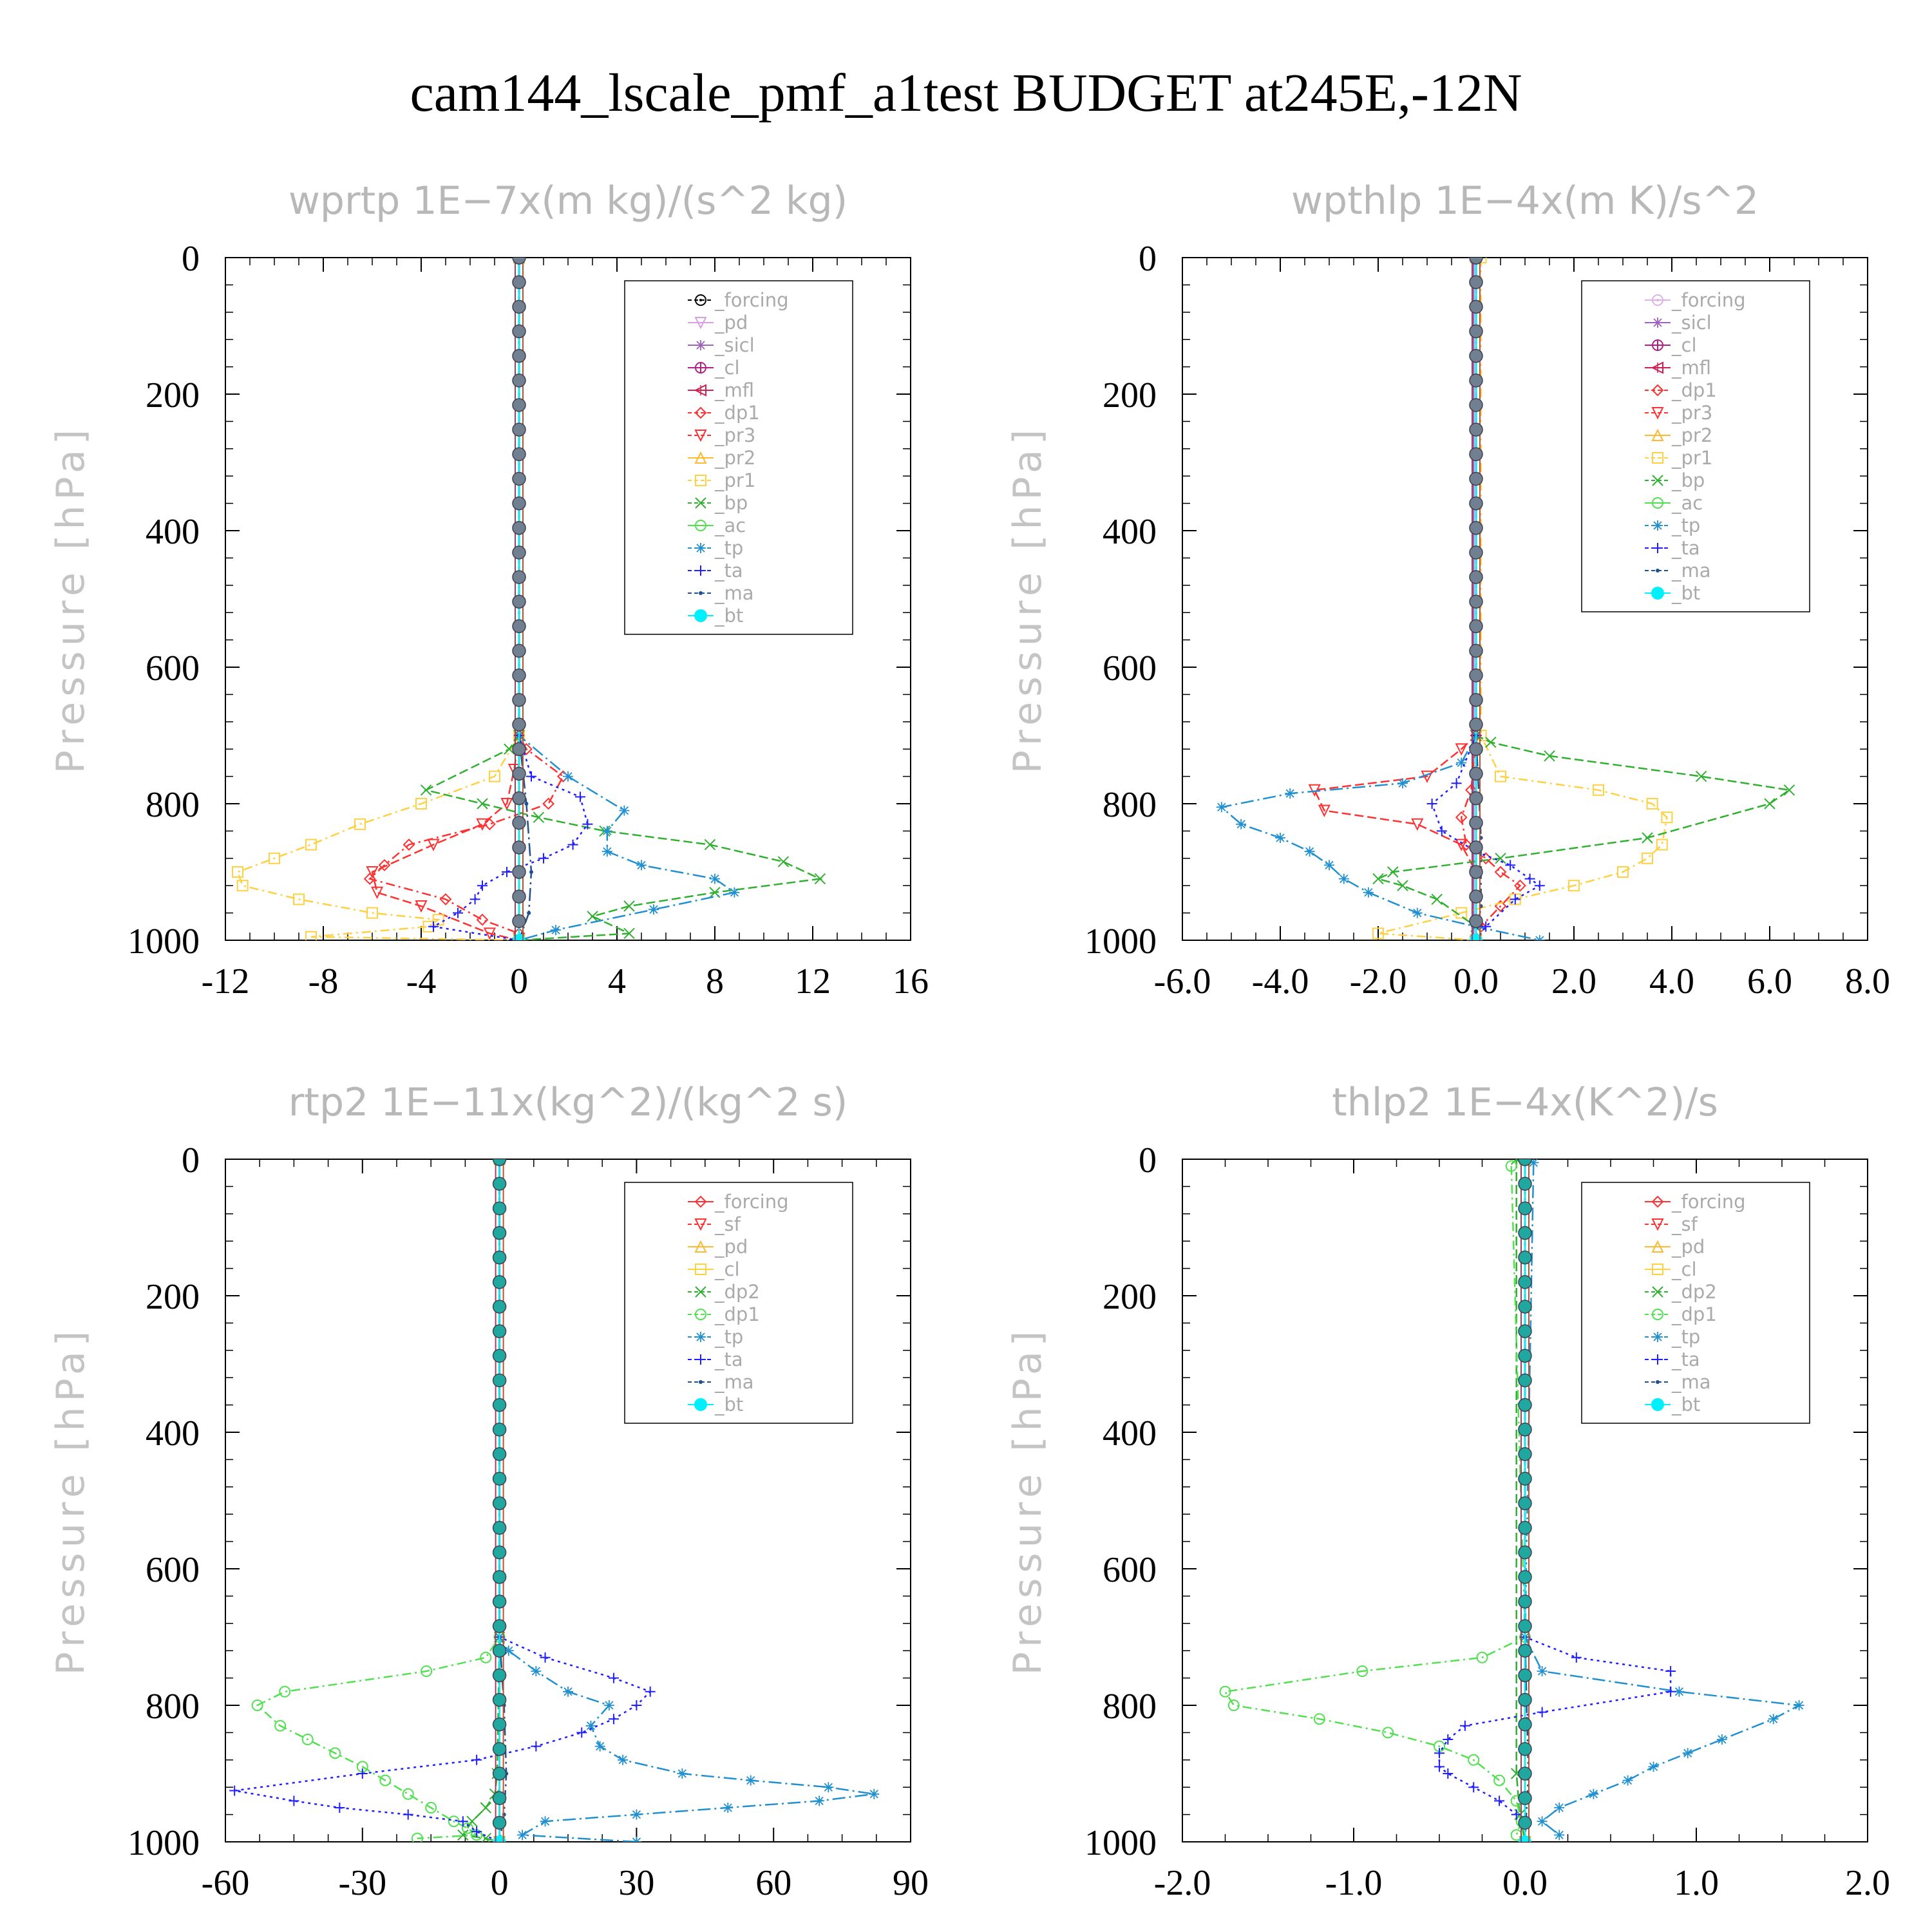  I want to click on y-axis-label: Pressure [hPa], so click(70, 1500).